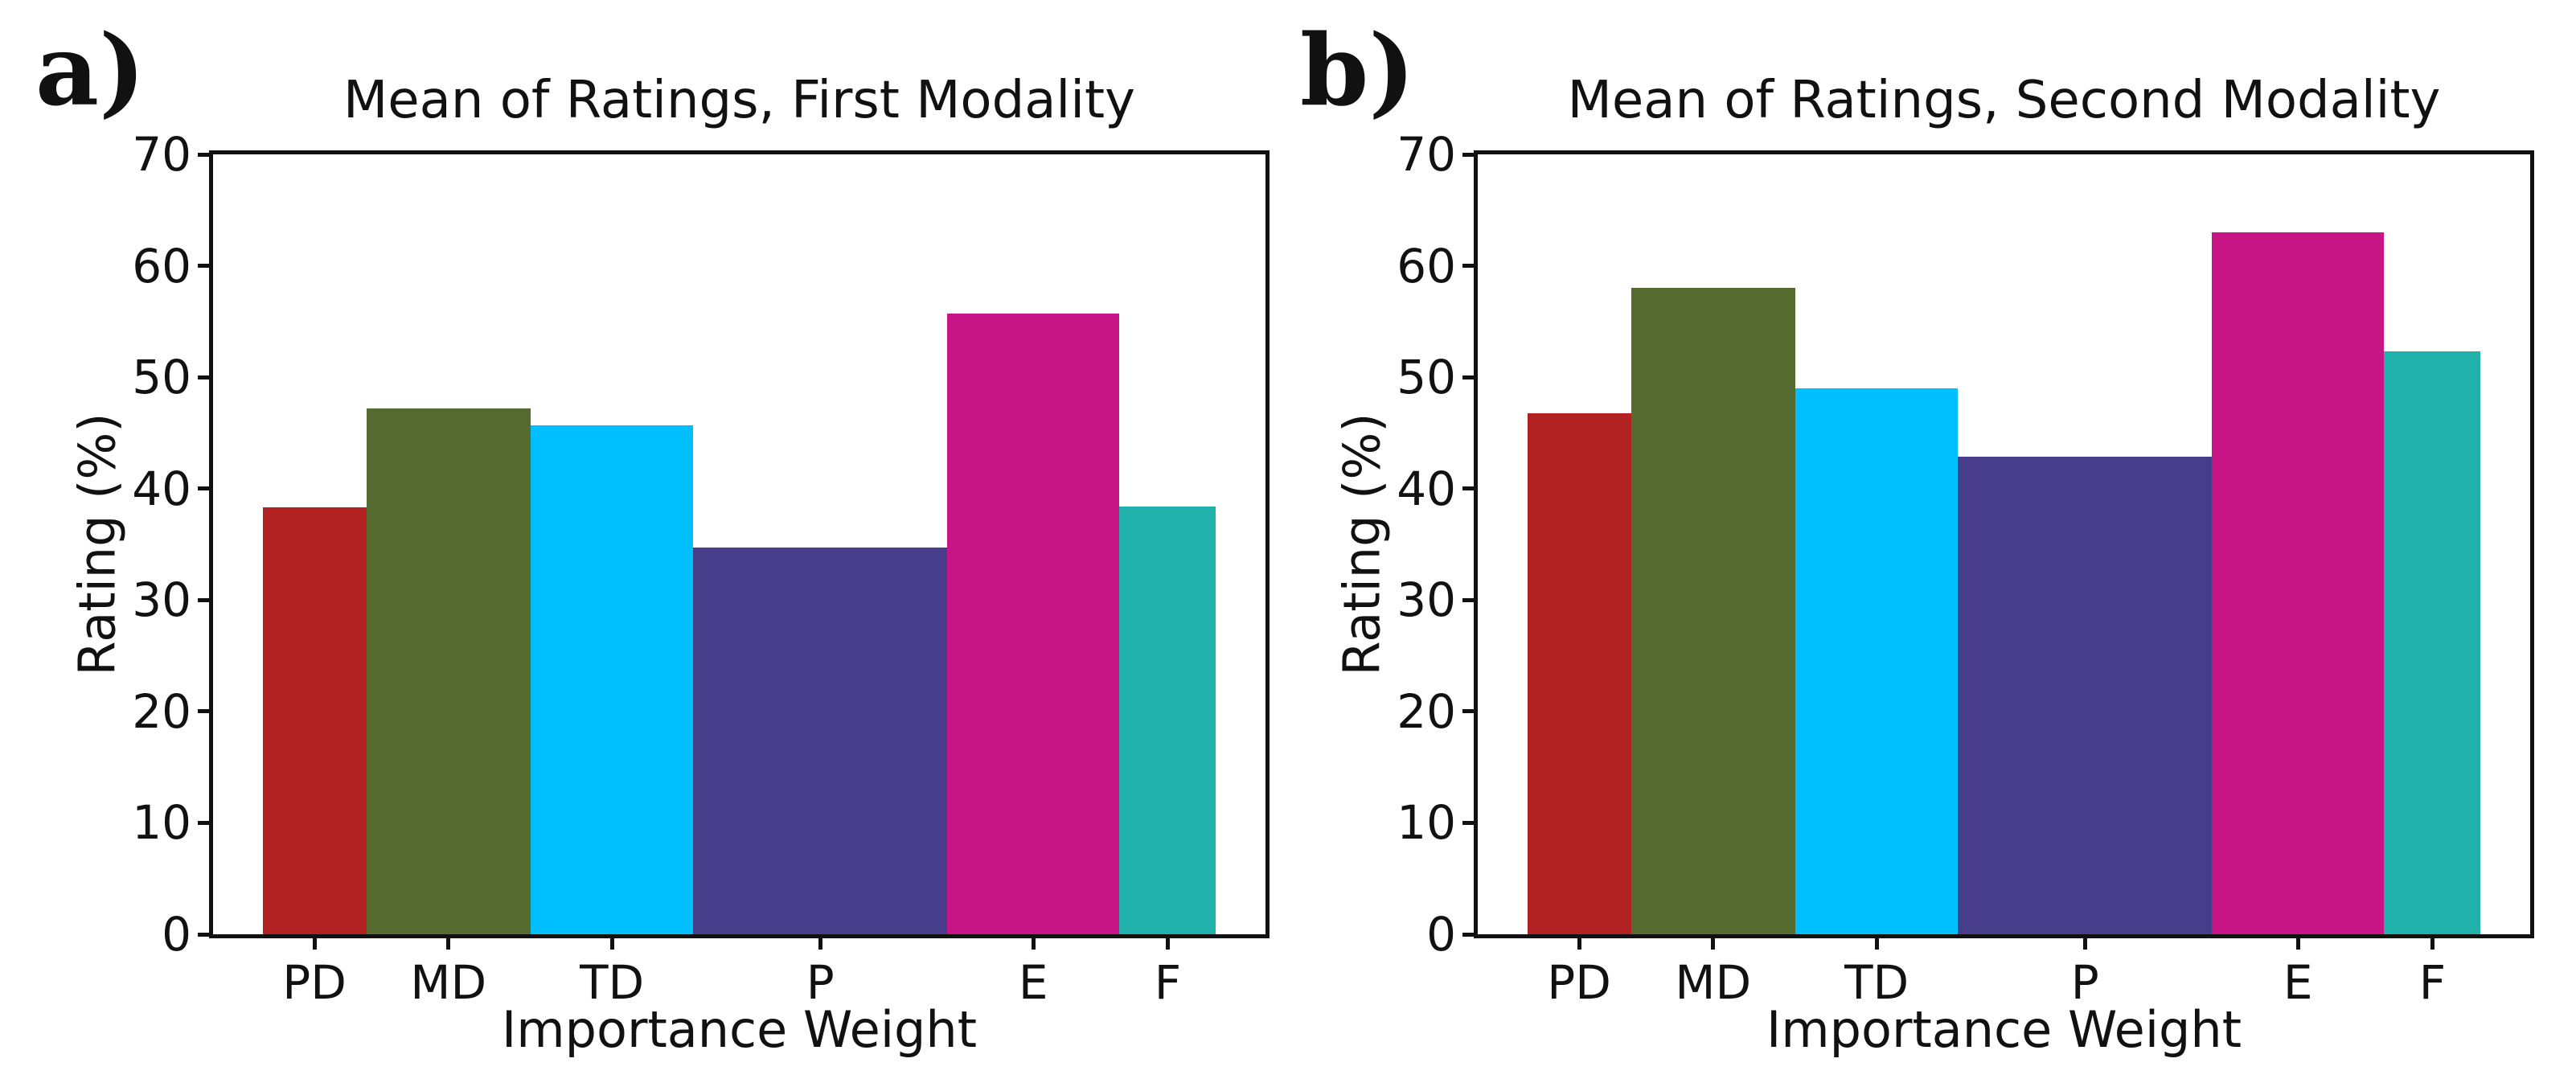 The height and width of the screenshot is (1079, 2576). What do you see at coordinates (90, 70) in the screenshot?
I see `panel-label-a: a)` at bounding box center [90, 70].